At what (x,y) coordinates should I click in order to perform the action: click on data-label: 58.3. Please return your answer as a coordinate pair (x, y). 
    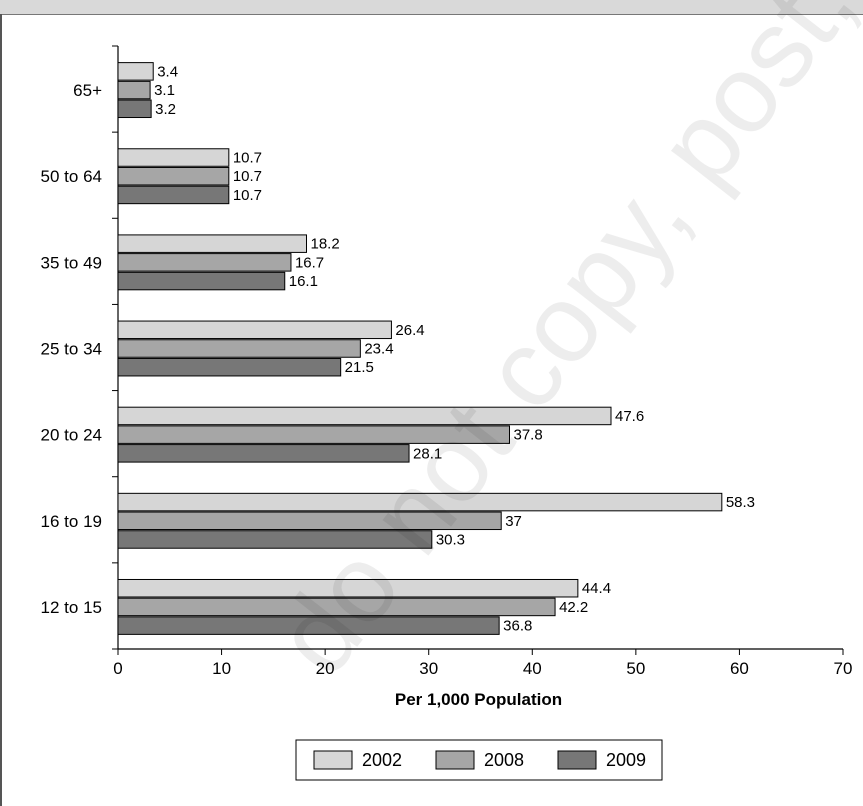
    Looking at the image, I should click on (740, 502).